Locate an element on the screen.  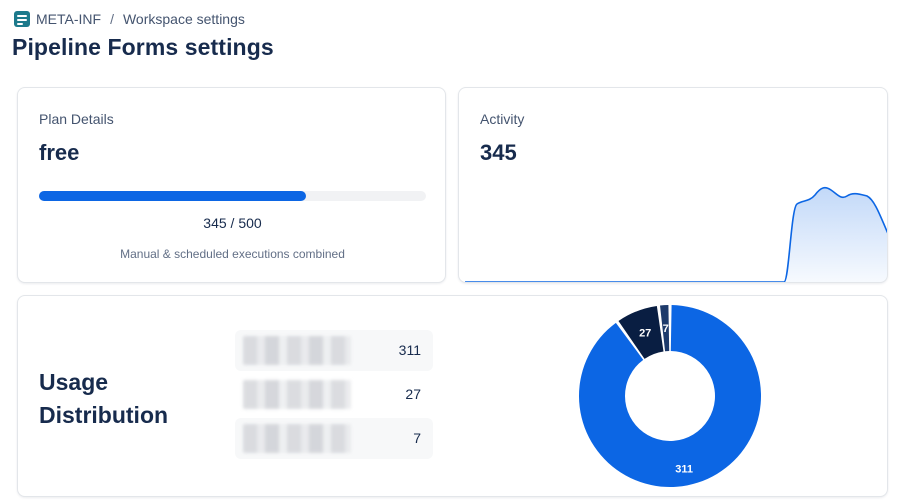
usage-list-item: 311 is located at coordinates (334, 350).